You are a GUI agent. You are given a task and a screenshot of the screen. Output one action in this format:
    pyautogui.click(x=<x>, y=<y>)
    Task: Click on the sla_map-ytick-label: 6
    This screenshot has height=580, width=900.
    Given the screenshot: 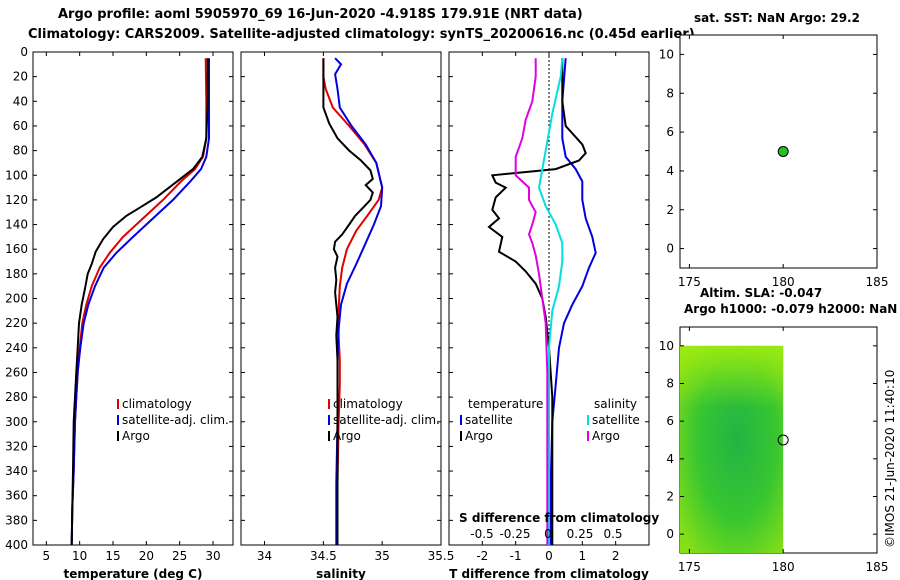 What is the action you would take?
    pyautogui.click(x=670, y=421)
    